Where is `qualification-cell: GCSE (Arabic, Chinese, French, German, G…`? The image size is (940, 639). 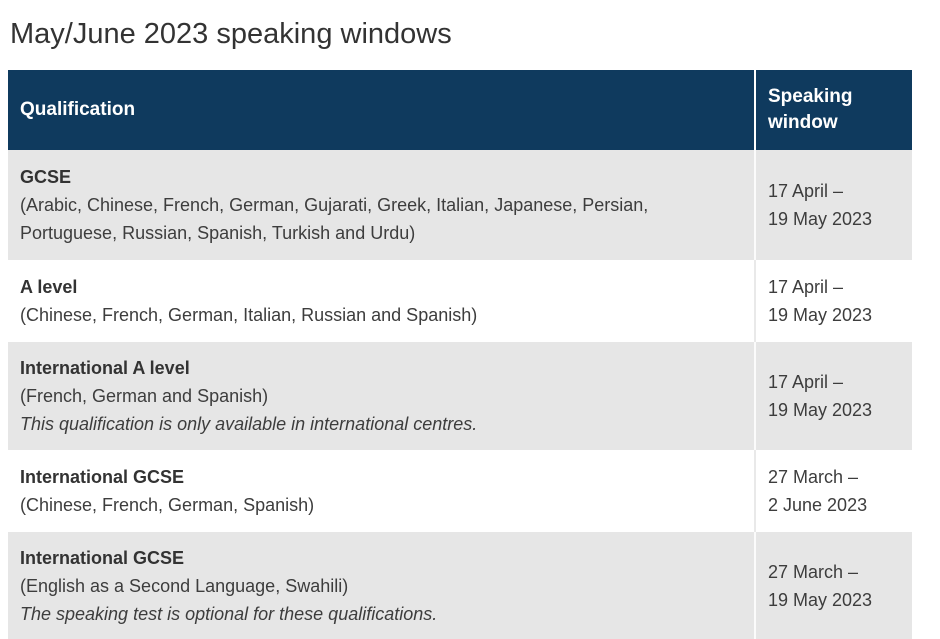
qualification-cell: GCSE (Arabic, Chinese, French, German, G… is located at coordinates (381, 205).